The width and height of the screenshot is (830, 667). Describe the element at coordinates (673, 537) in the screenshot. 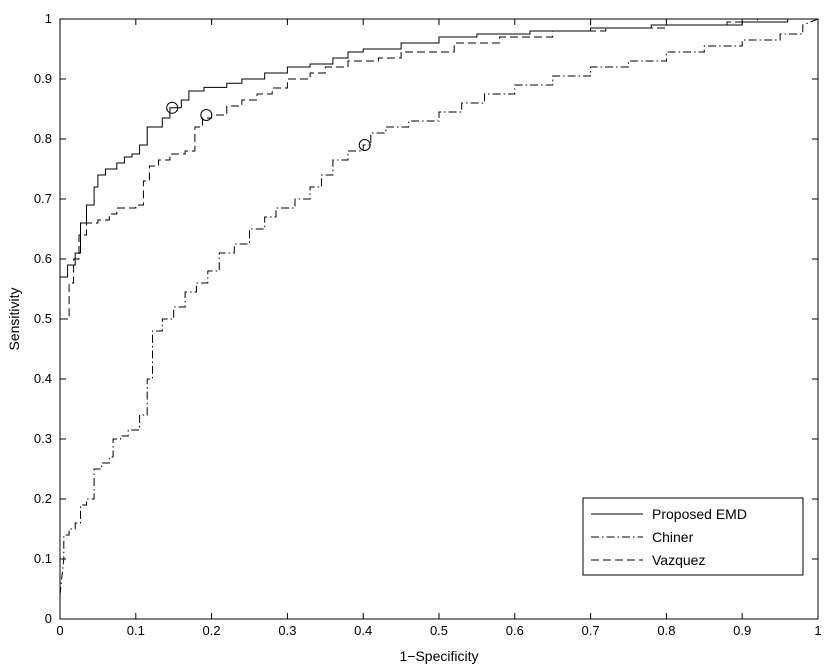

I see `legend-label: Chiner` at that location.